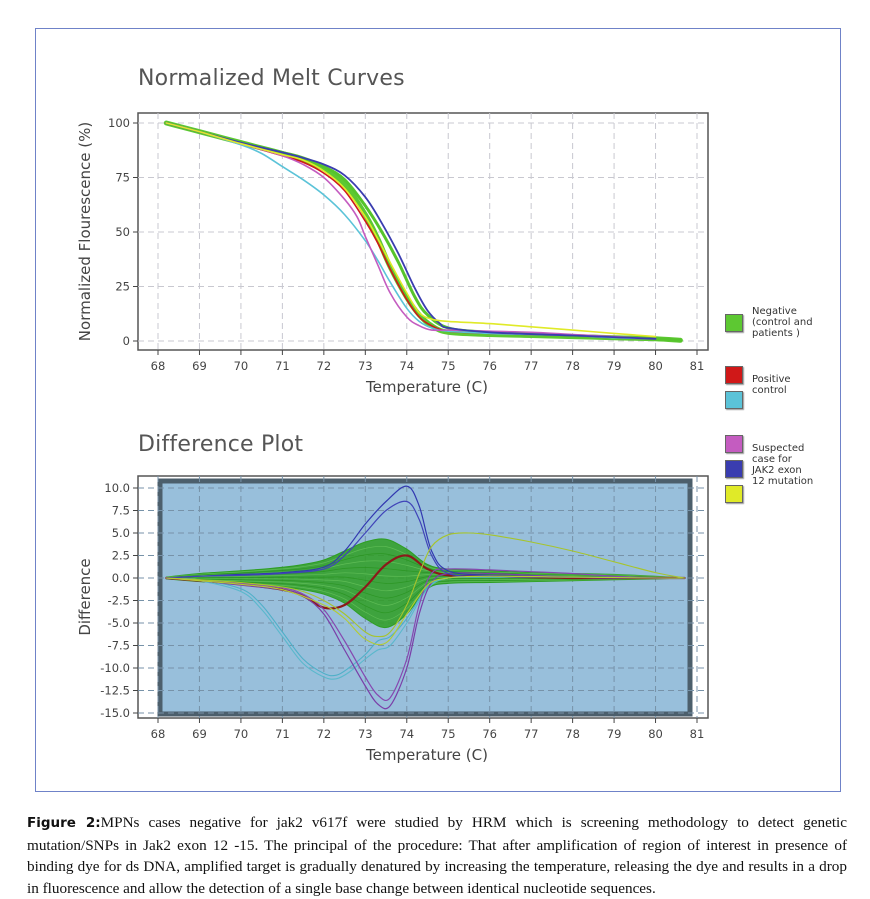 This screenshot has width=870, height=899. I want to click on y-tick-label: -7.5, so click(119, 646).